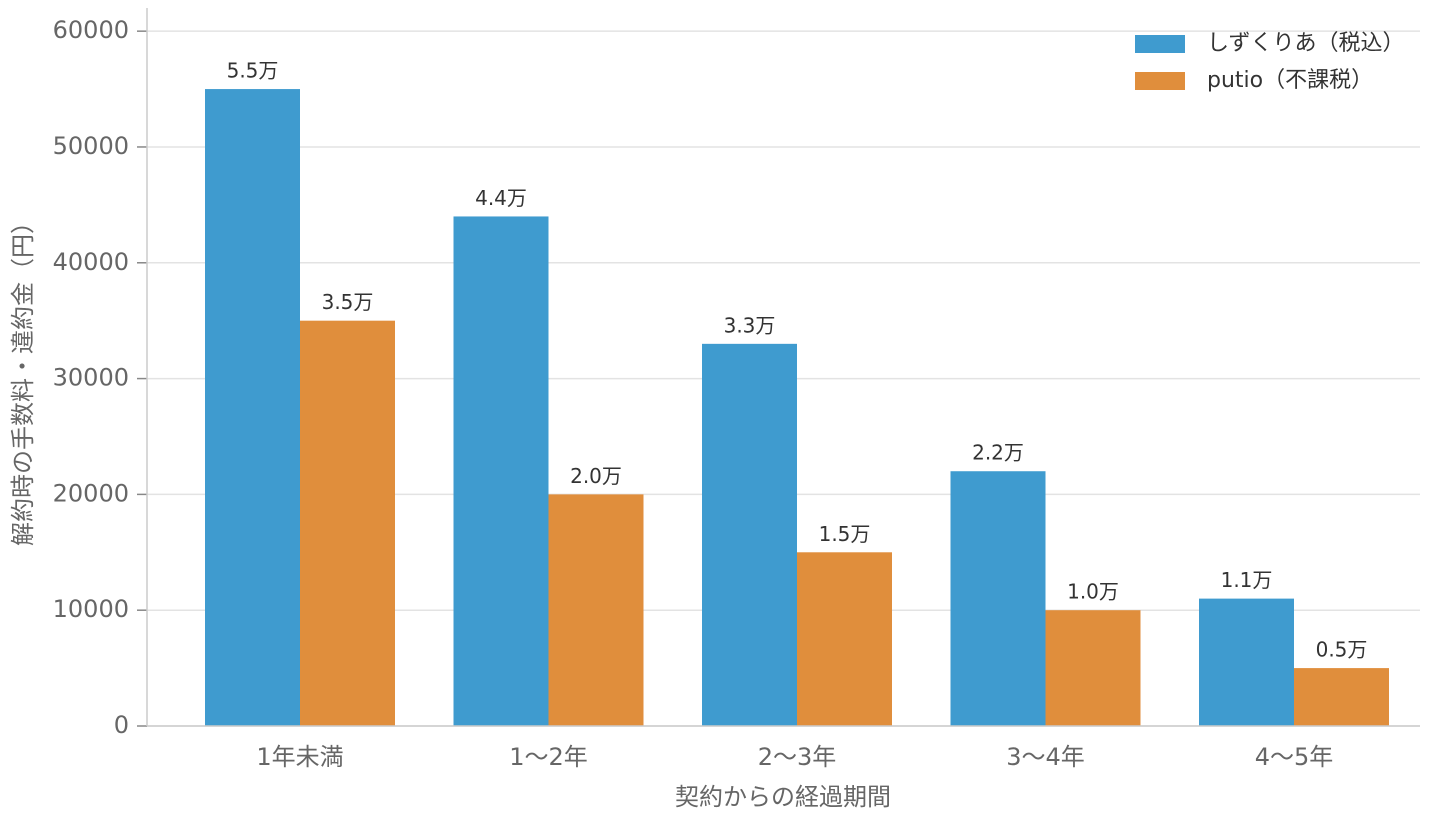 Image resolution: width=1456 pixels, height=820 pixels. I want to click on value-label: 3.3万, so click(750, 325).